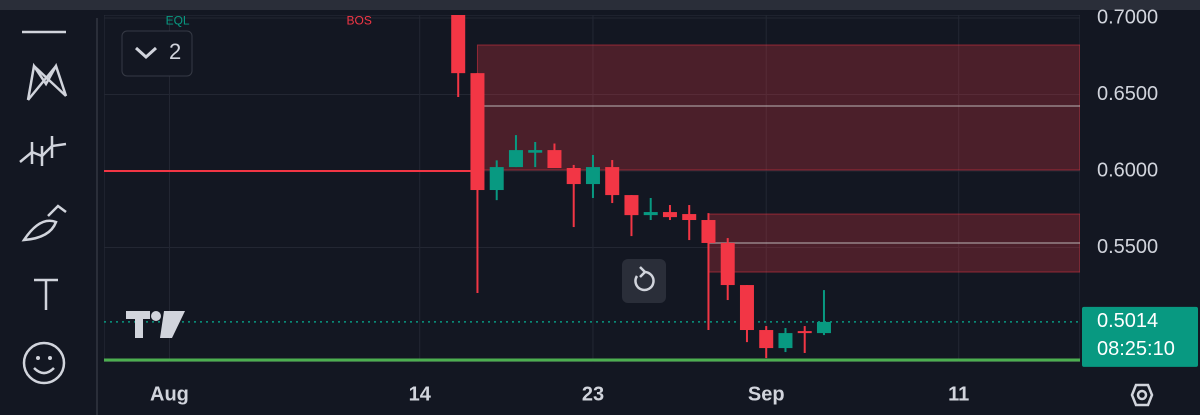 The height and width of the screenshot is (415, 1200). Describe the element at coordinates (643, 272) in the screenshot. I see `reset-arrow` at that location.